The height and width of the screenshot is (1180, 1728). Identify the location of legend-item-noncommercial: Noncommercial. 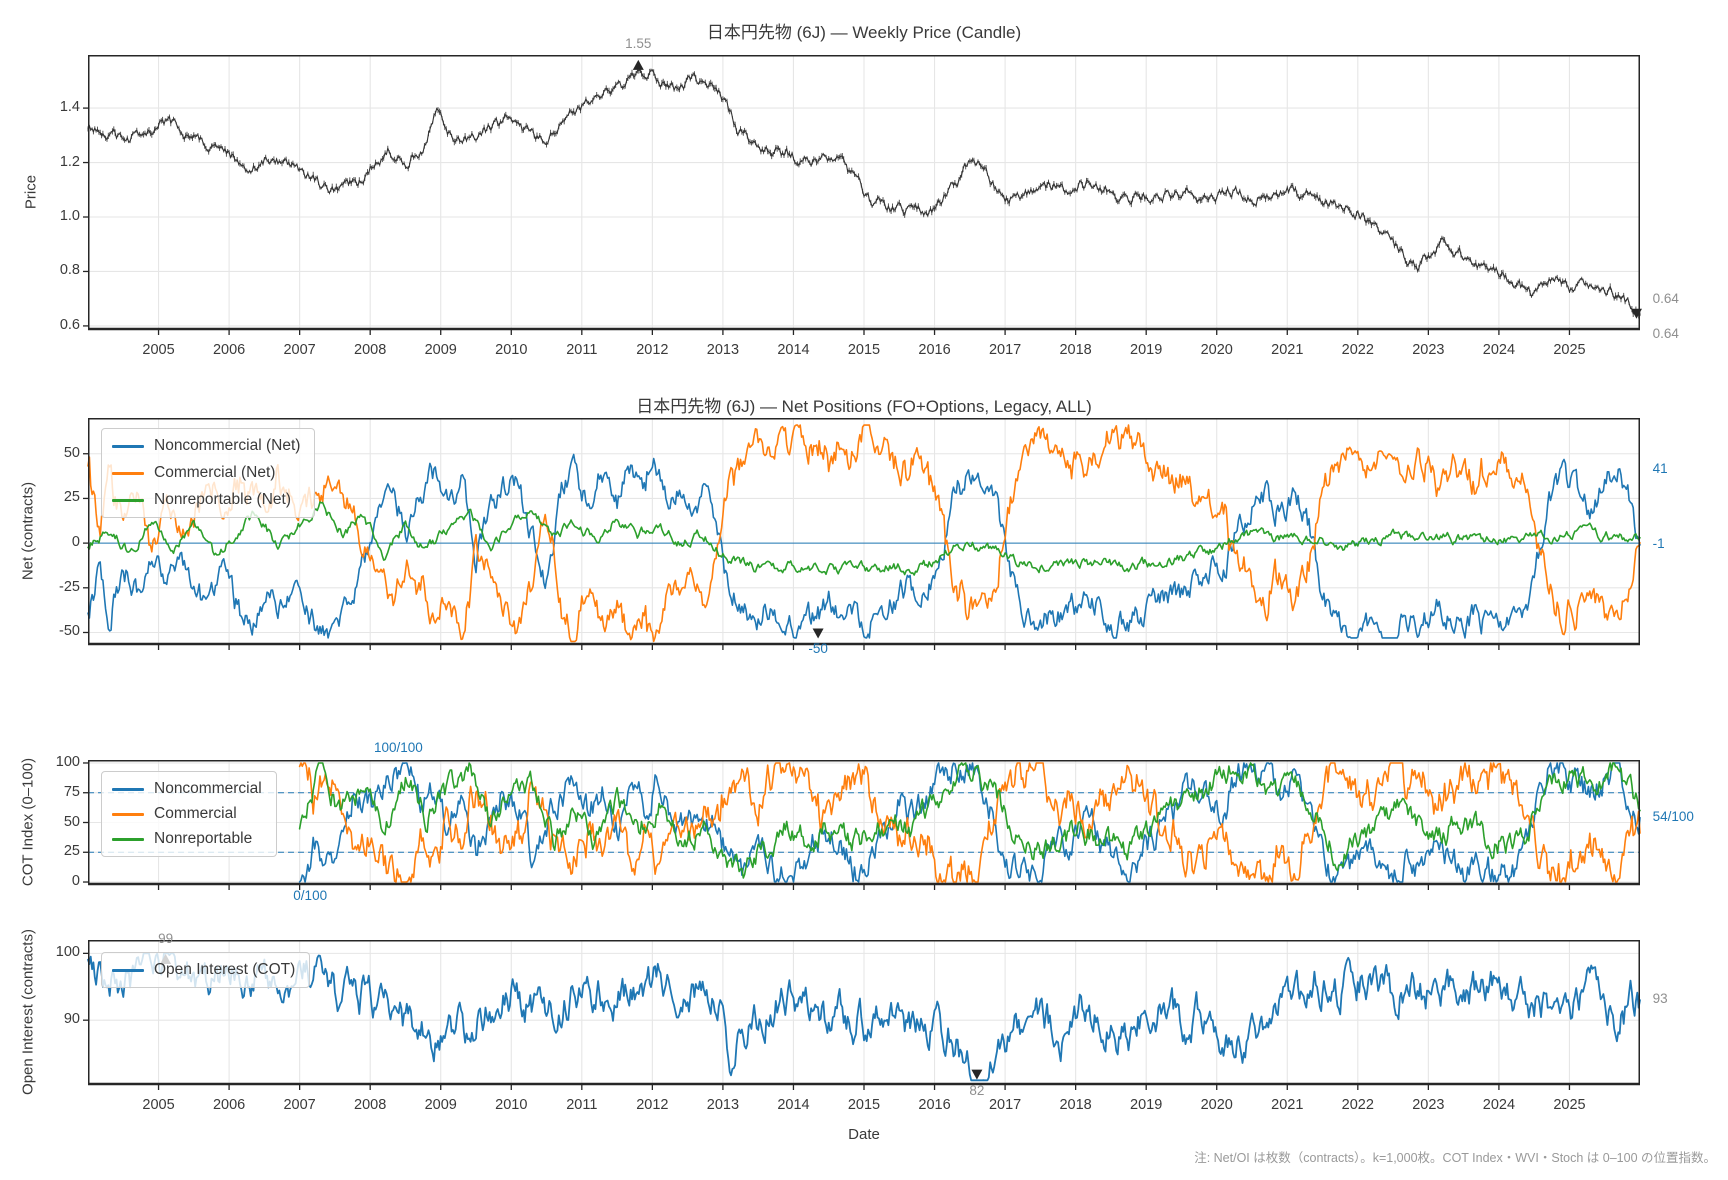
(187, 789).